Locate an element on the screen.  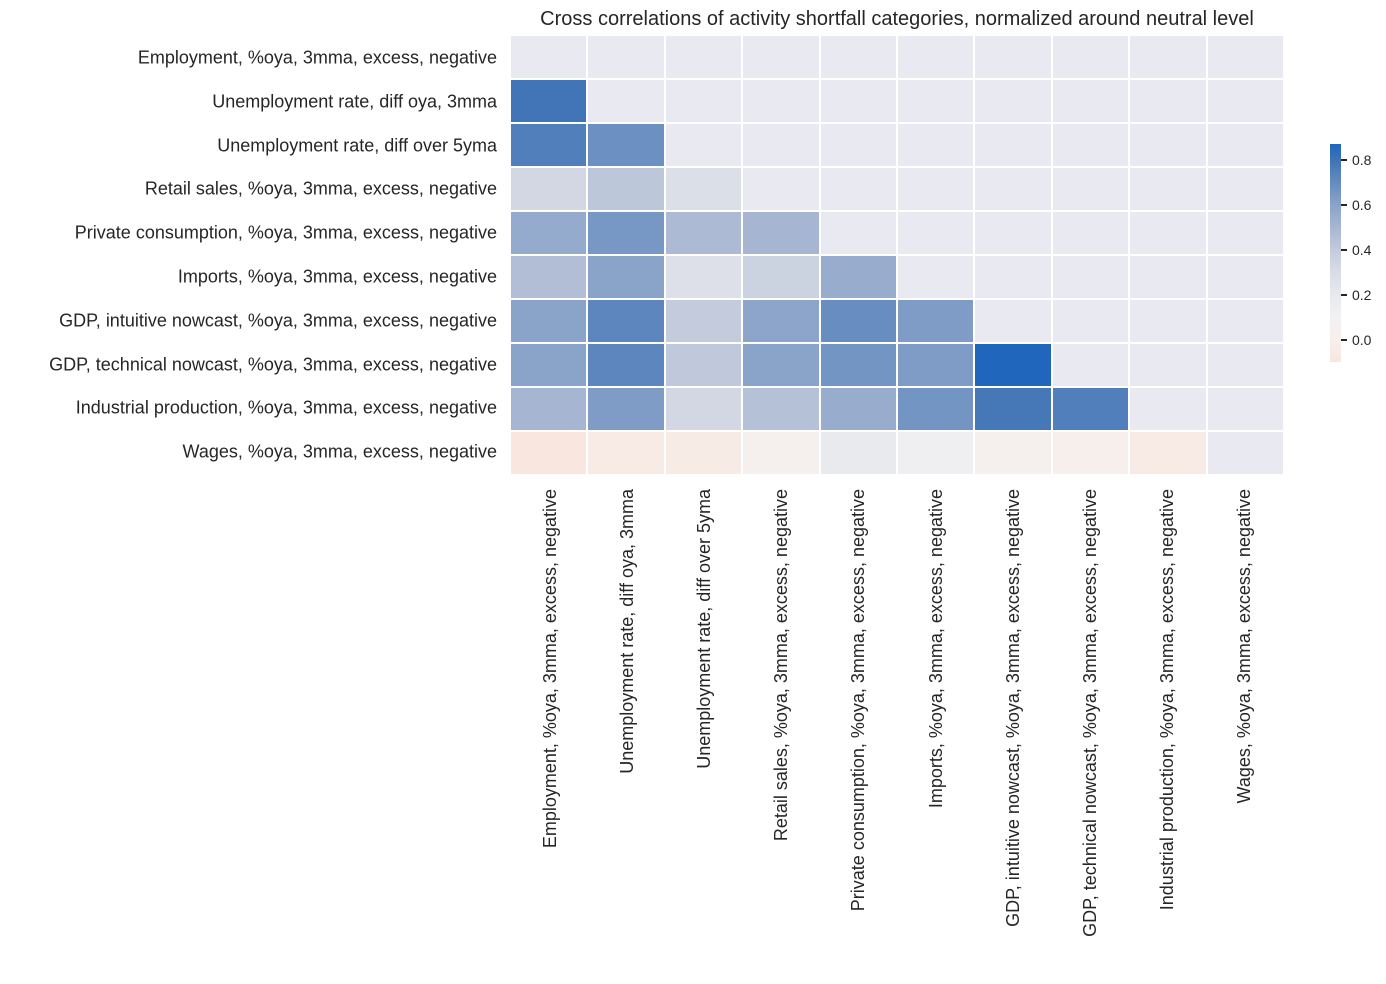
x-tick-label: Unemployment rate, diff over 5yma is located at coordinates (704, 629).